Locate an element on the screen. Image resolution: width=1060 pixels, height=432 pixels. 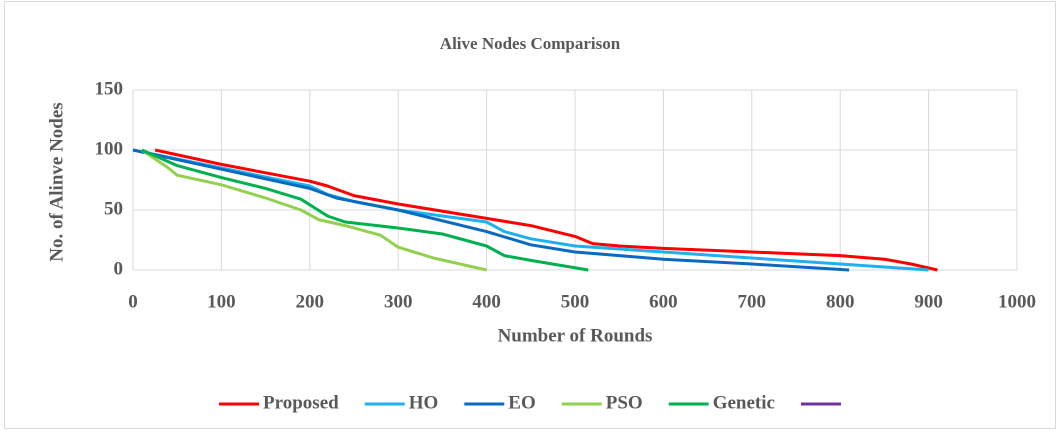
legend-label: Proposed is located at coordinates (301, 402).